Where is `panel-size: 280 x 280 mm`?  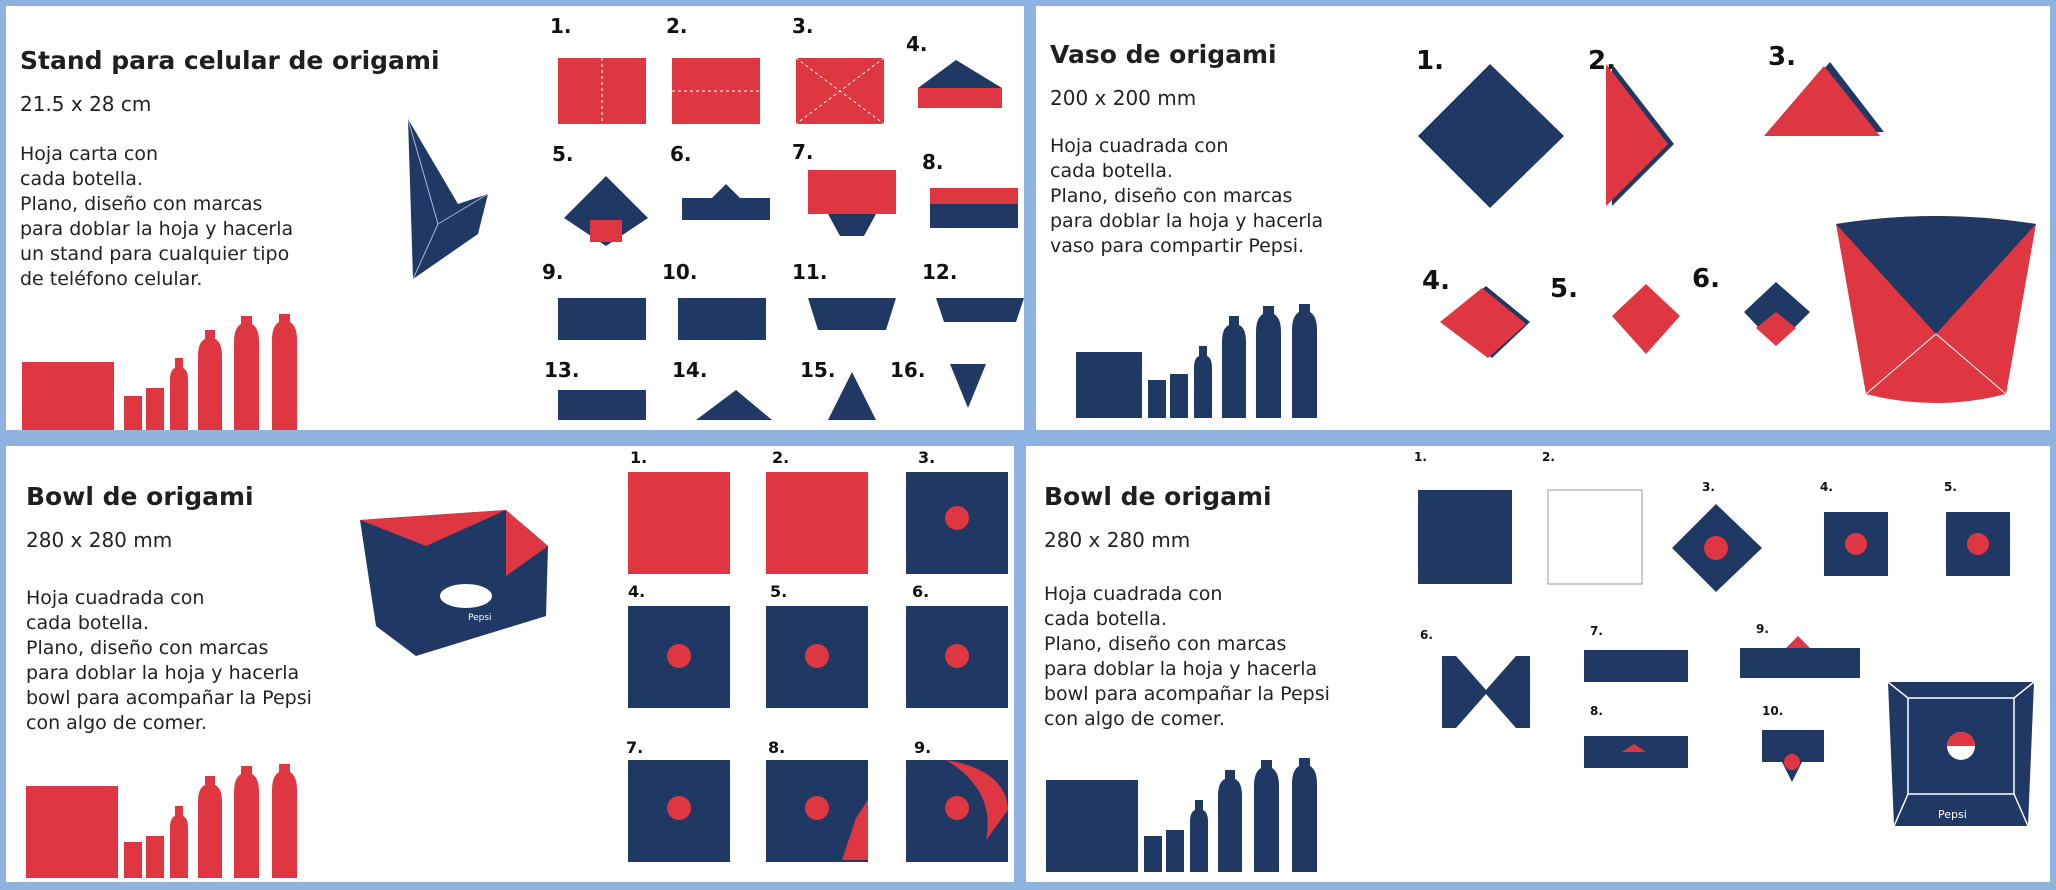 panel-size: 280 x 280 mm is located at coordinates (99, 540).